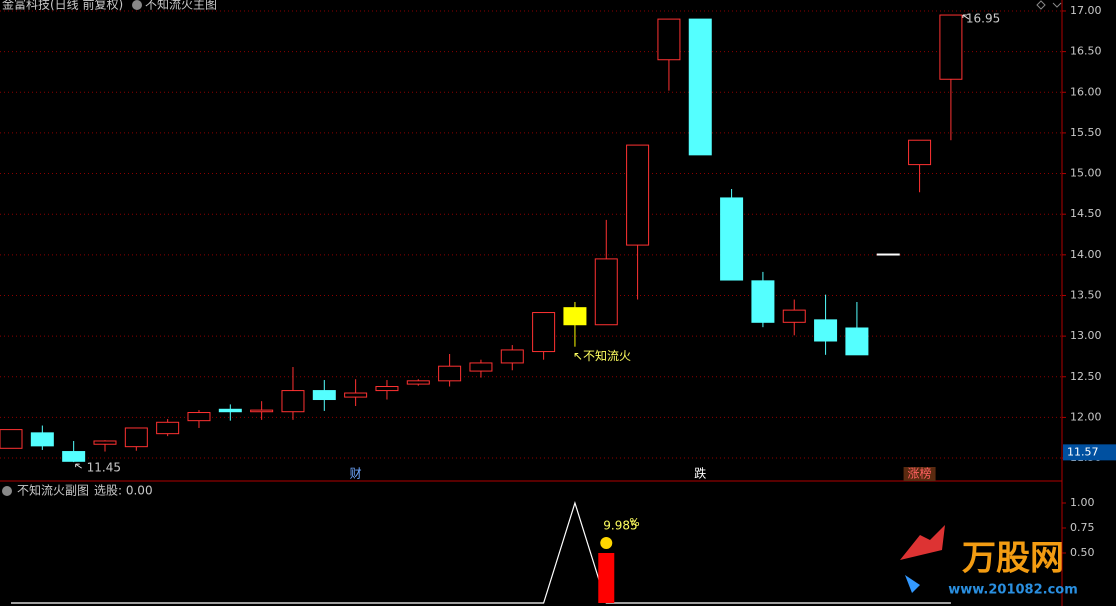 This screenshot has height=606, width=1116. What do you see at coordinates (1049, 5) in the screenshot?
I see `panel-icons` at bounding box center [1049, 5].